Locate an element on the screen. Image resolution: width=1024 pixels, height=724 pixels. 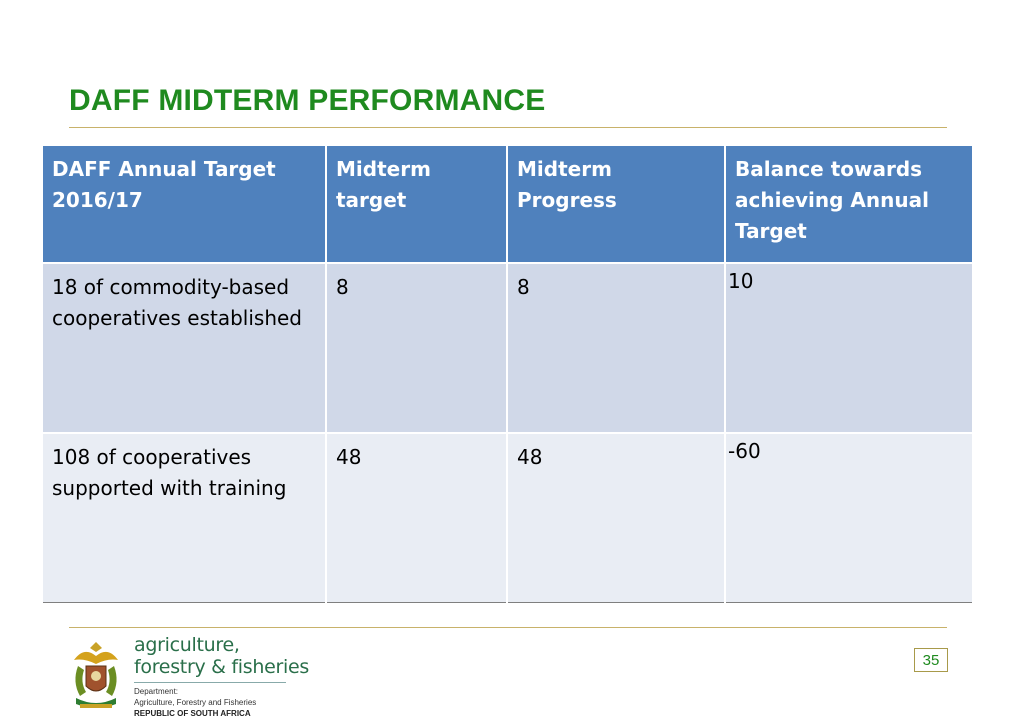
cell-midterm-target: 48 is located at coordinates (417, 518).